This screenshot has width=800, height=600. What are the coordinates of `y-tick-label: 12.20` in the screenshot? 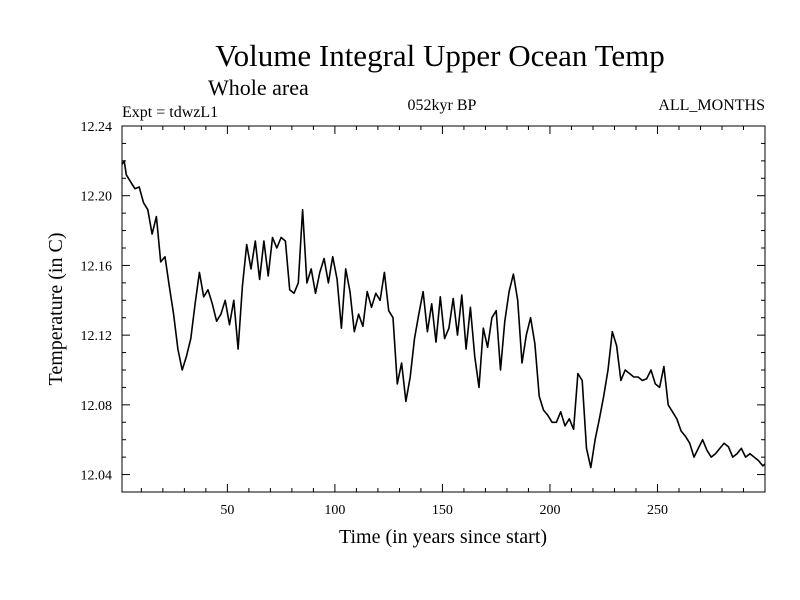 It's located at (97, 197).